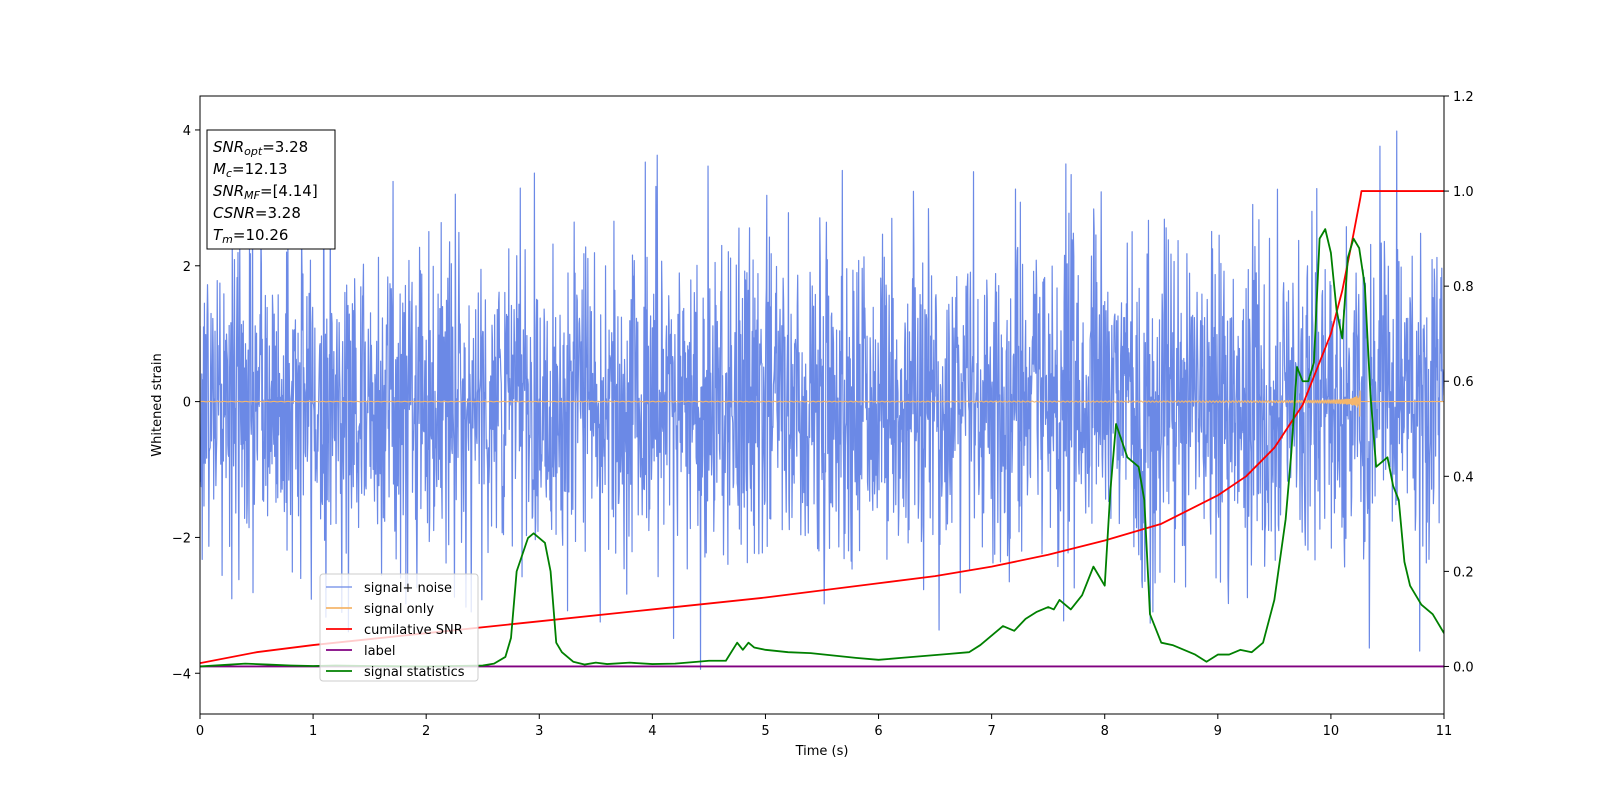  What do you see at coordinates (539, 731) in the screenshot?
I see `x-tick-label: 3` at bounding box center [539, 731].